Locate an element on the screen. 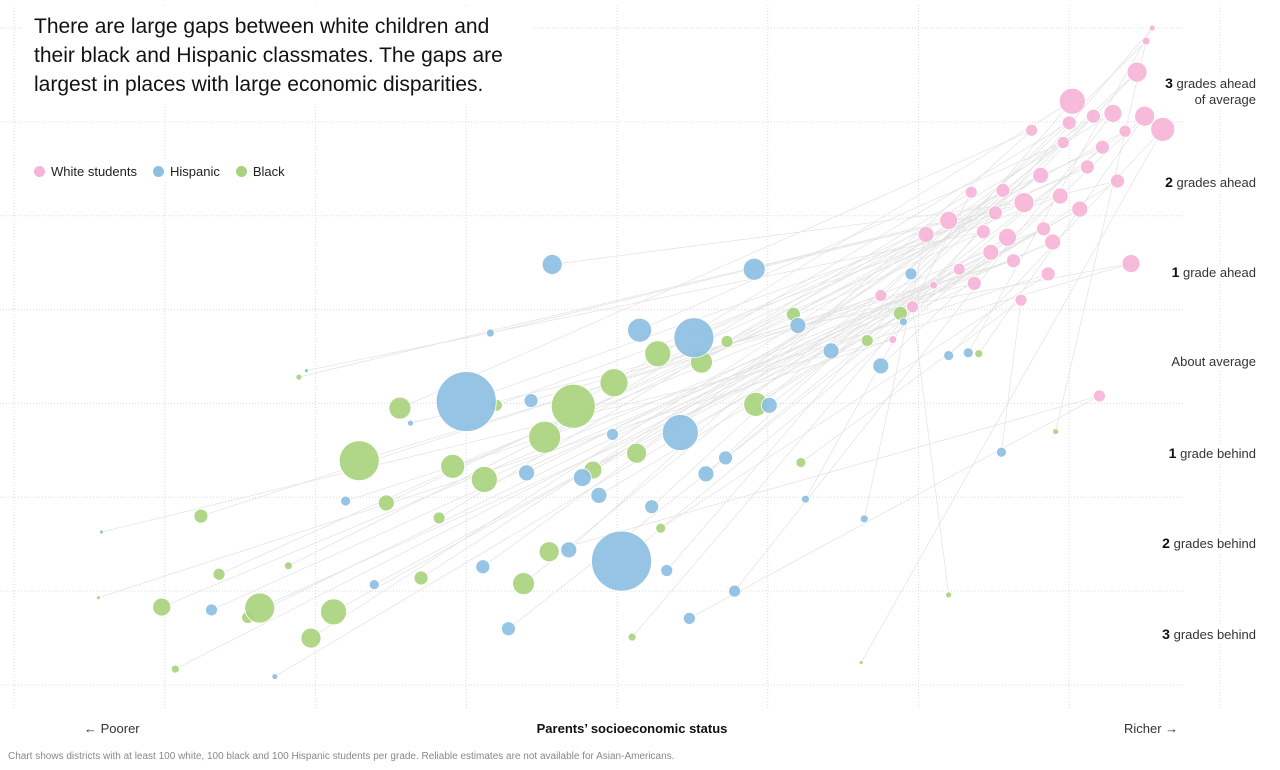  y-label-2-ahead: 2 grades ahead is located at coordinates (1208, 182).